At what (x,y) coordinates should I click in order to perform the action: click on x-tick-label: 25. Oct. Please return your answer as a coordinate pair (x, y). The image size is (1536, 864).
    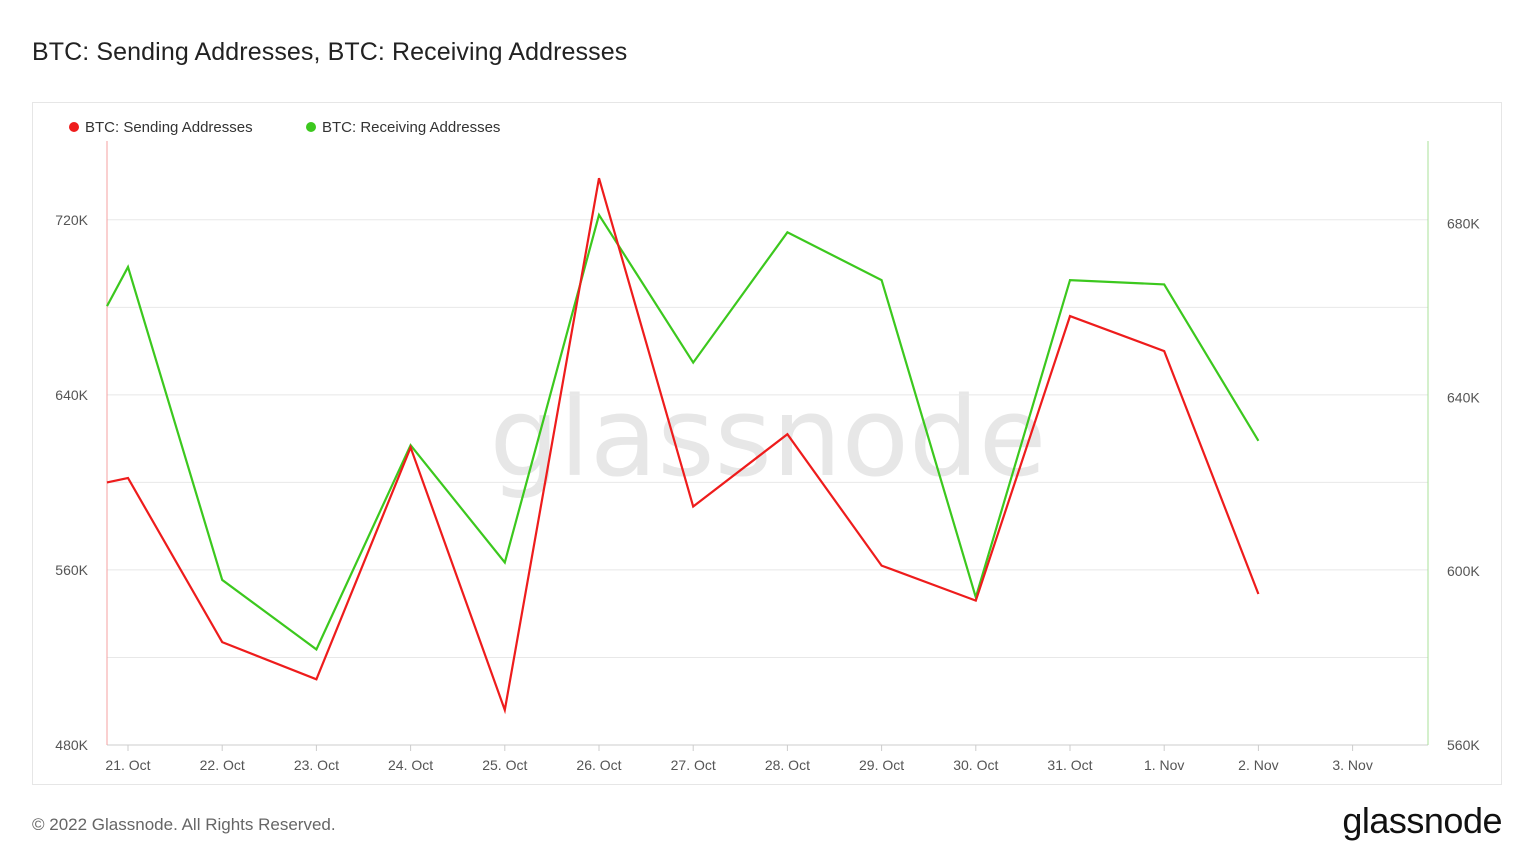
    Looking at the image, I should click on (504, 765).